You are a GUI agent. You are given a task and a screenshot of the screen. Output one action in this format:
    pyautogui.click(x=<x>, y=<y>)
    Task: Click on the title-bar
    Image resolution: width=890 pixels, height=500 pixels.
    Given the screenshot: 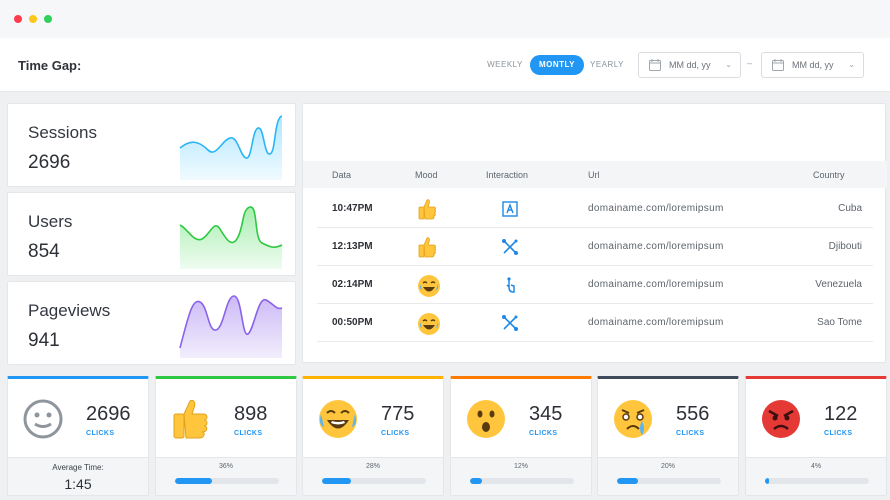 What is the action you would take?
    pyautogui.click(x=445, y=19)
    